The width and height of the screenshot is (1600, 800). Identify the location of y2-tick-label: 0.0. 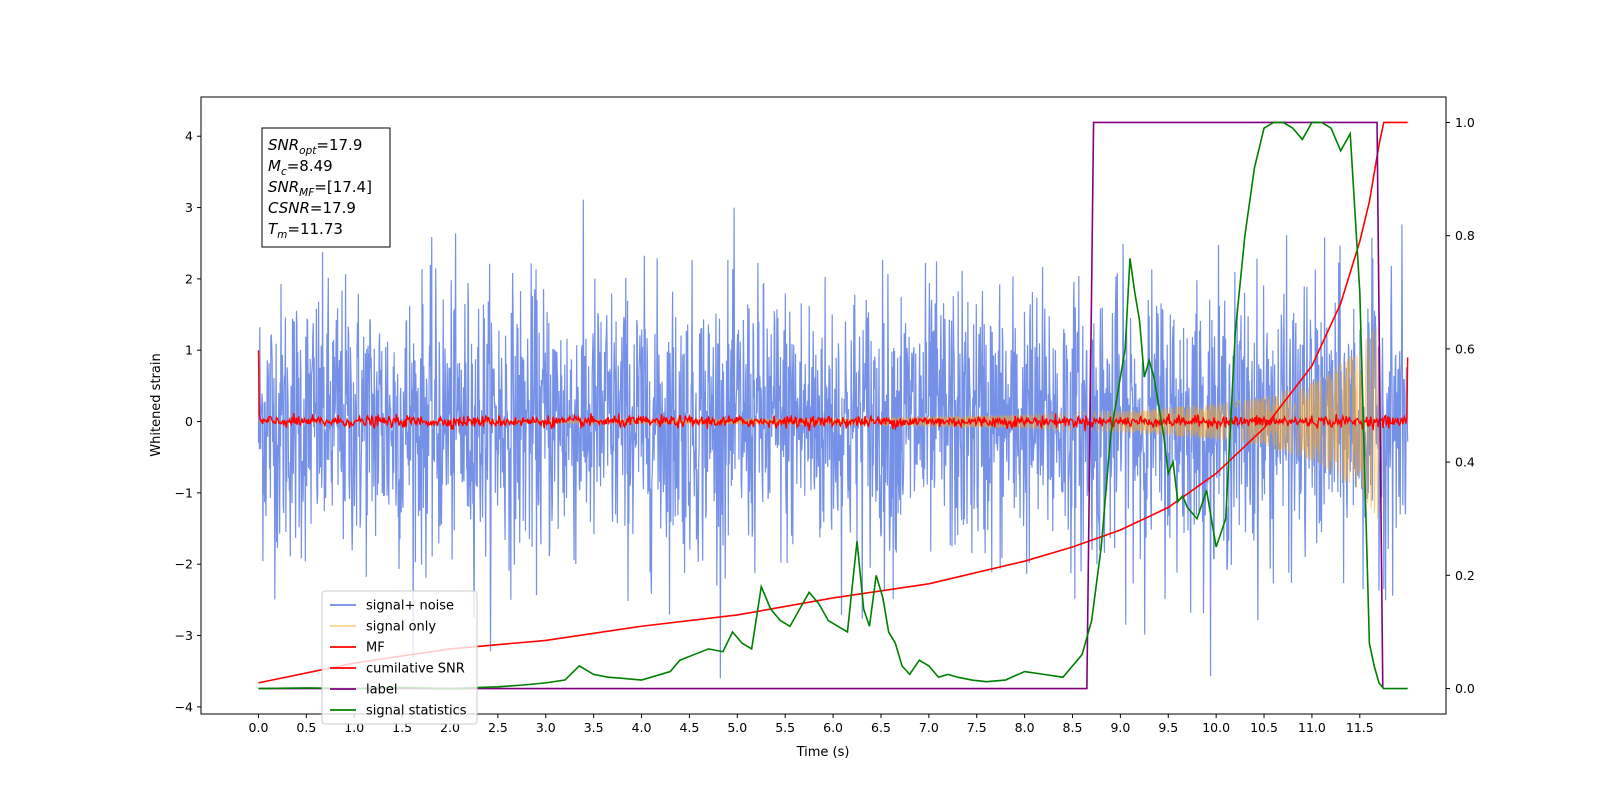
(1465, 688).